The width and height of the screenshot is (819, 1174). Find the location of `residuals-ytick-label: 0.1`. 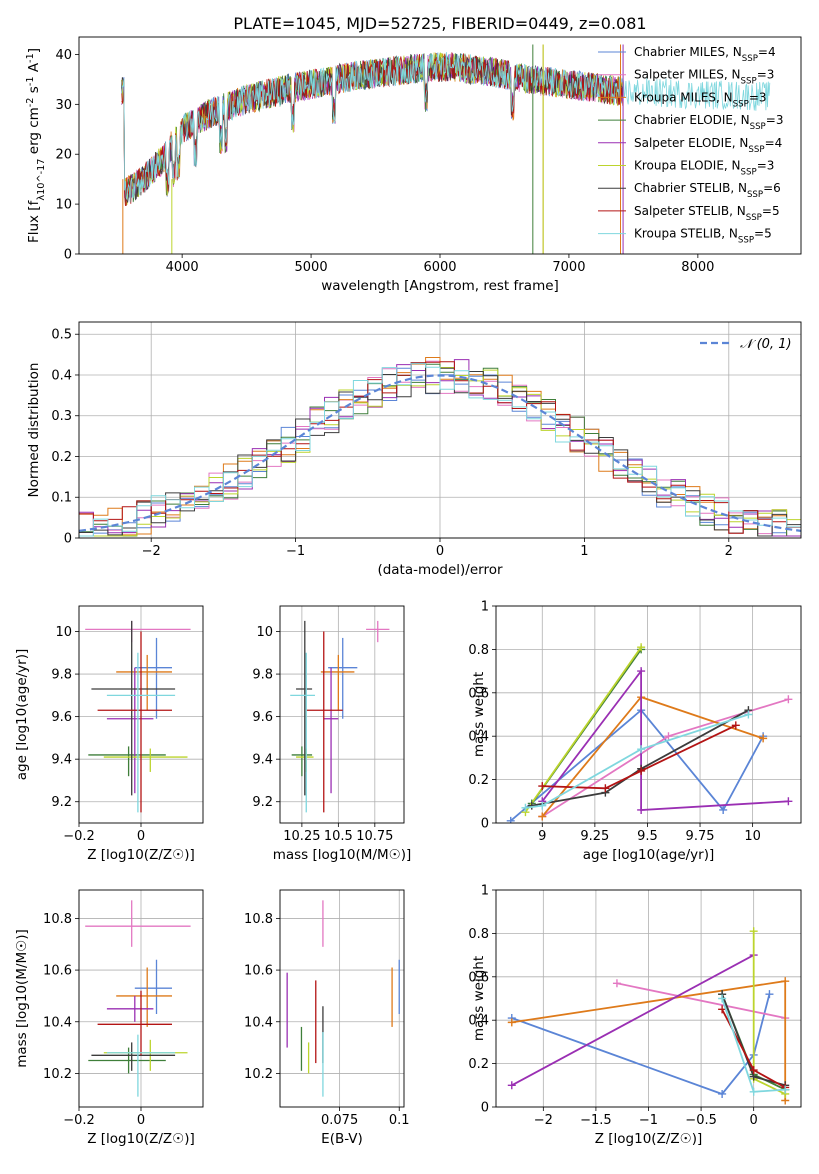

residuals-ytick-label: 0.1 is located at coordinates (61, 498).